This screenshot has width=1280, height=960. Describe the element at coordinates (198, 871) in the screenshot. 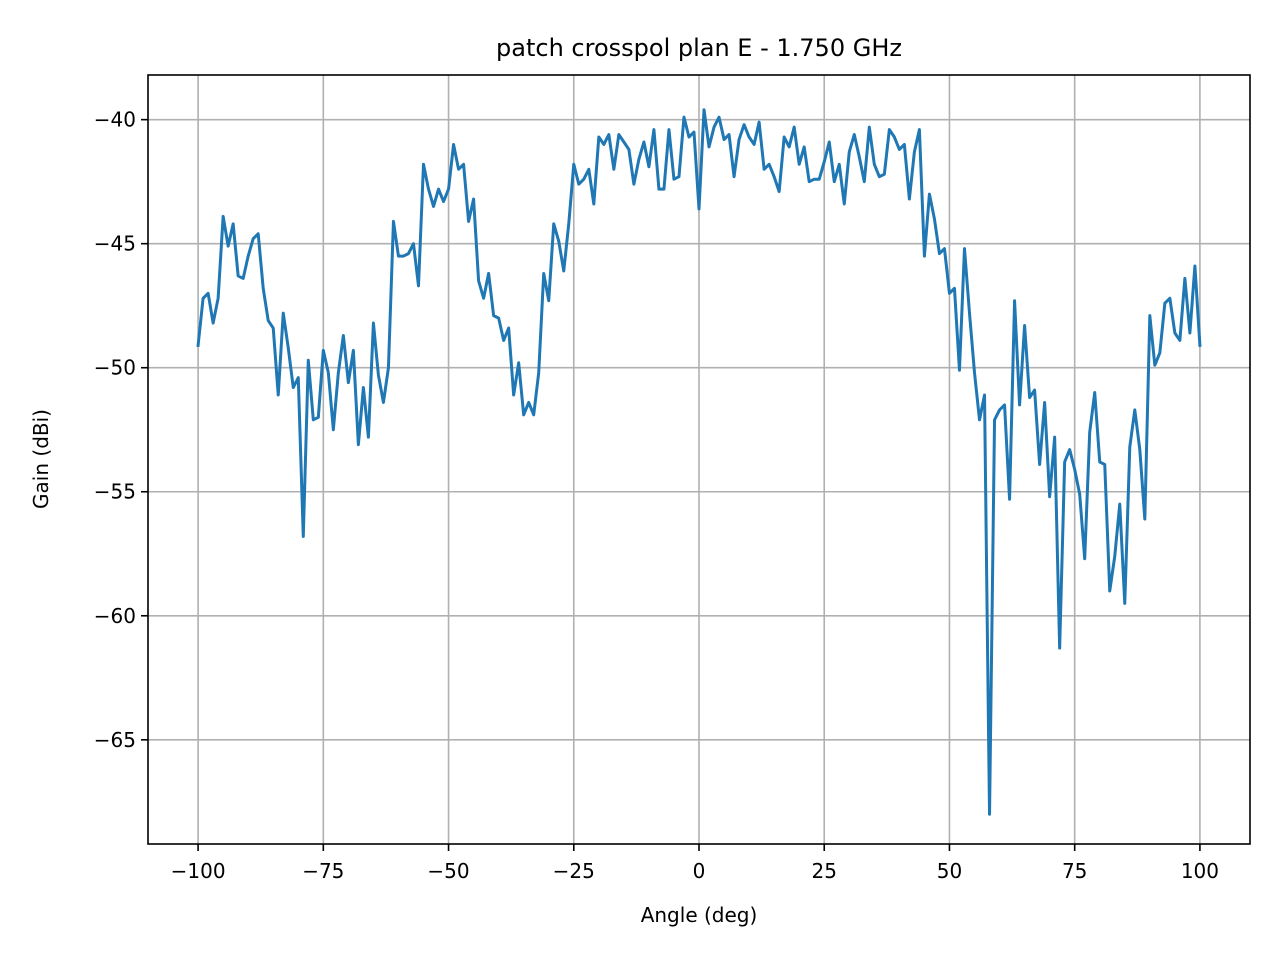

I see `x-tick-label: −100` at that location.